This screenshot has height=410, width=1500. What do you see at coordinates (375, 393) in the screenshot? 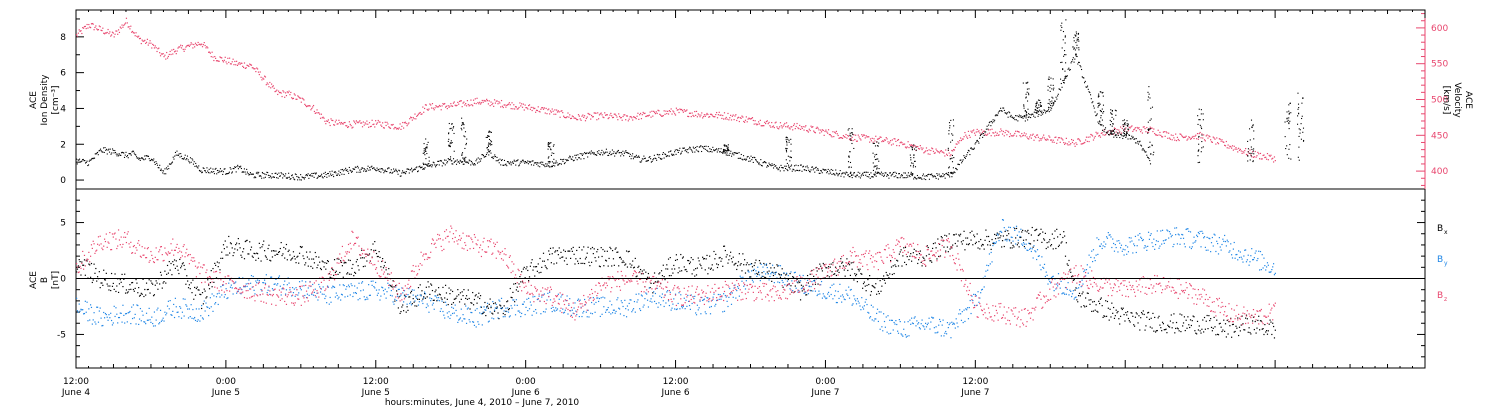
I see `x-tick-day-label: June 5` at bounding box center [375, 393].